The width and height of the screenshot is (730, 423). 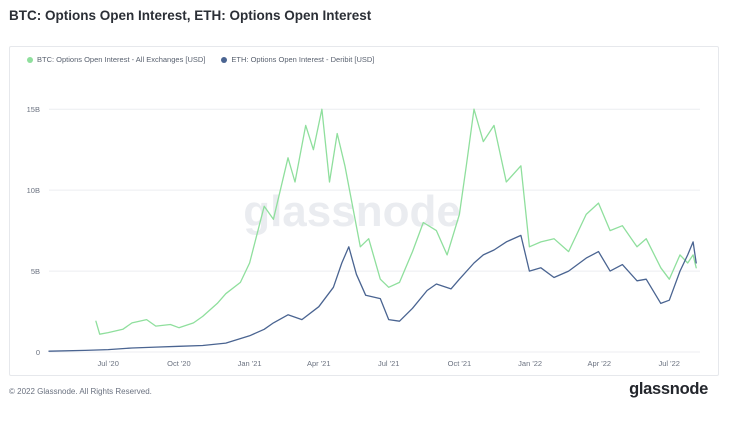 I want to click on x-tick-label: Apr '22, so click(x=600, y=363).